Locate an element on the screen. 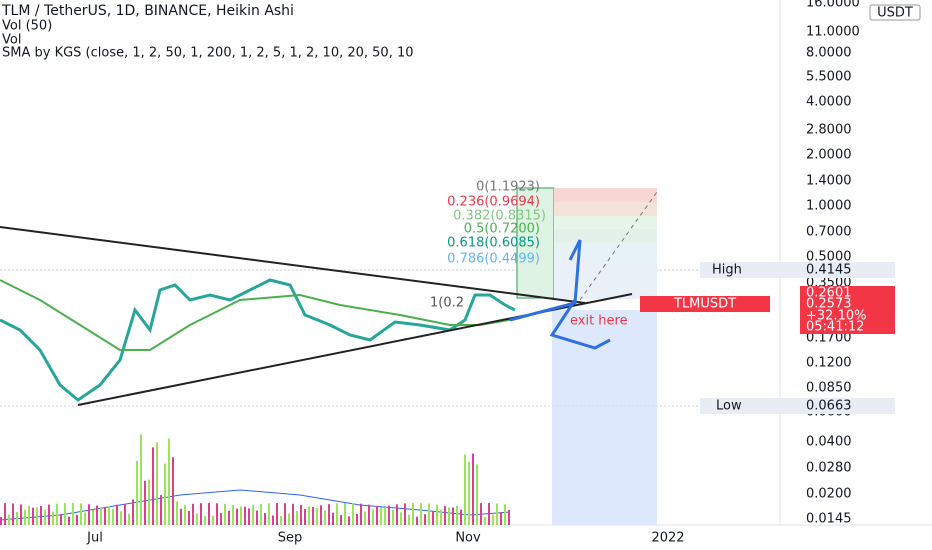 The height and width of the screenshot is (550, 932). vol-label: Vol is located at coordinates (11, 40).